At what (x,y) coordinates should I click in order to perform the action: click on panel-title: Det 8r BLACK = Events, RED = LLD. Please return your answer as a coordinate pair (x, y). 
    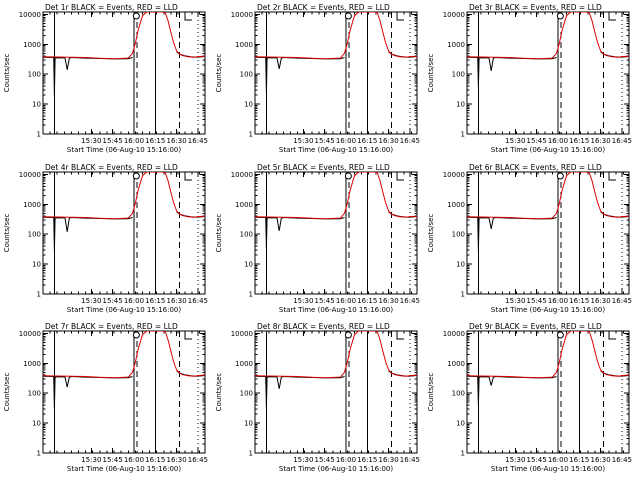
    Looking at the image, I should click on (323, 326).